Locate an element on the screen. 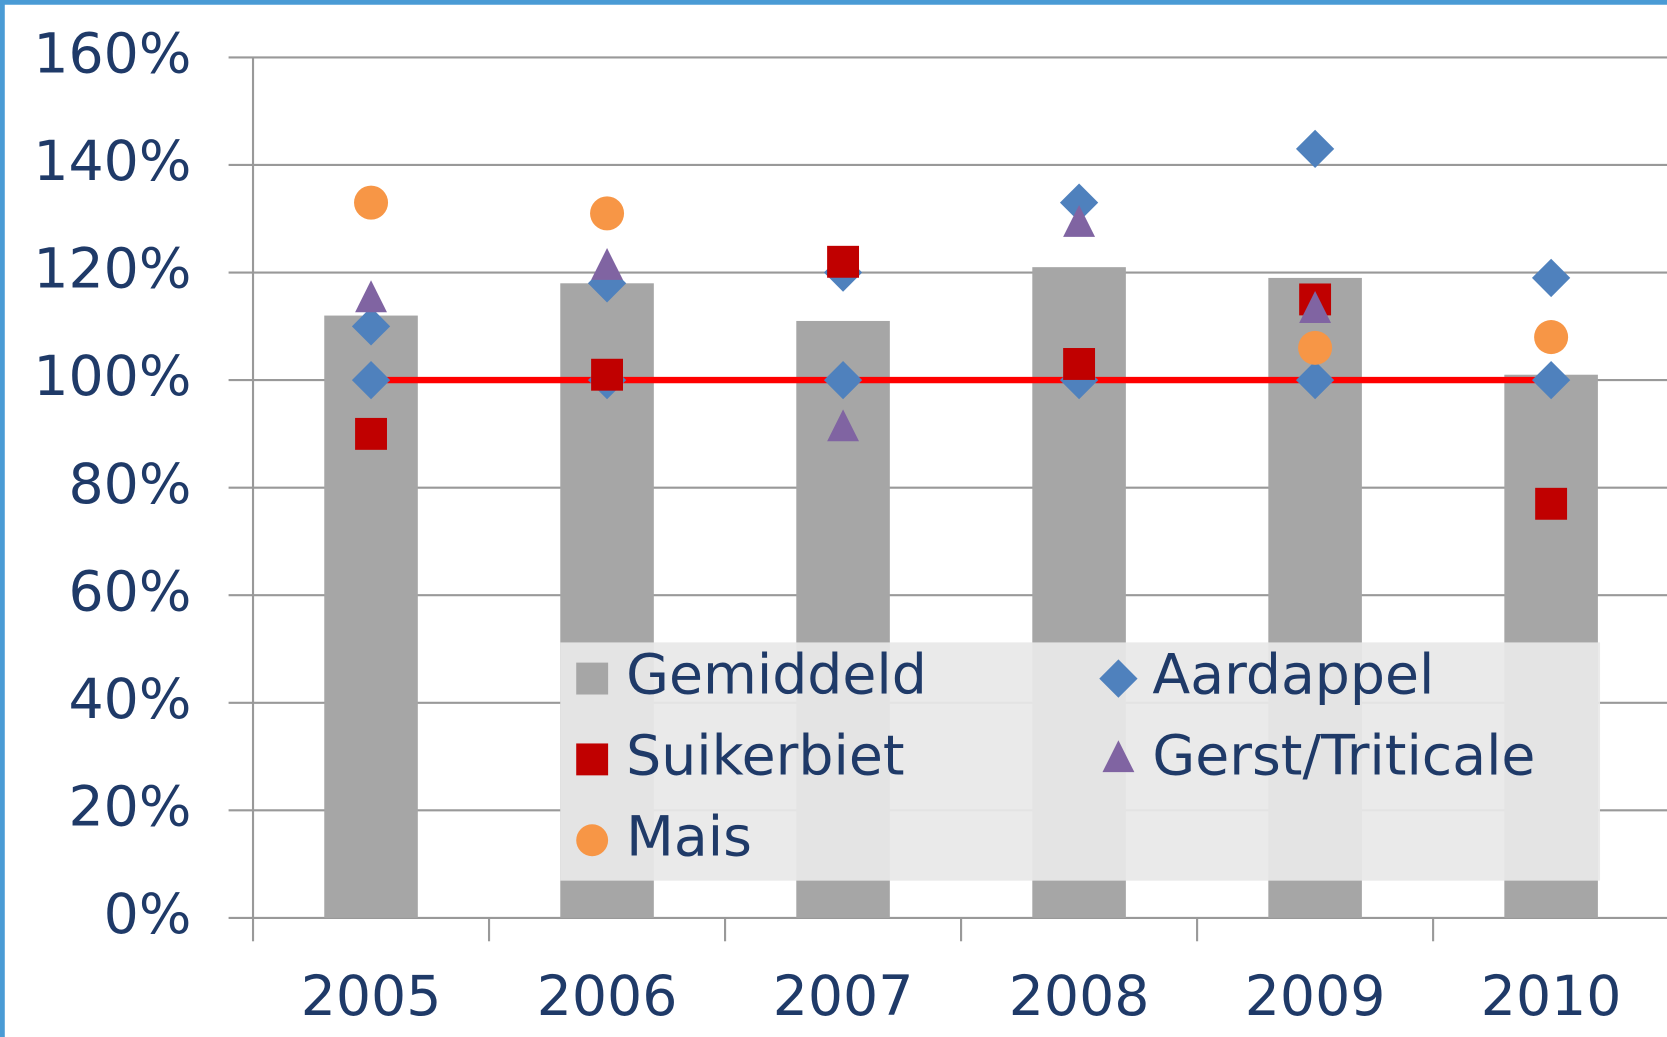 The image size is (1667, 1037). legend-label: Mais is located at coordinates (689, 837).